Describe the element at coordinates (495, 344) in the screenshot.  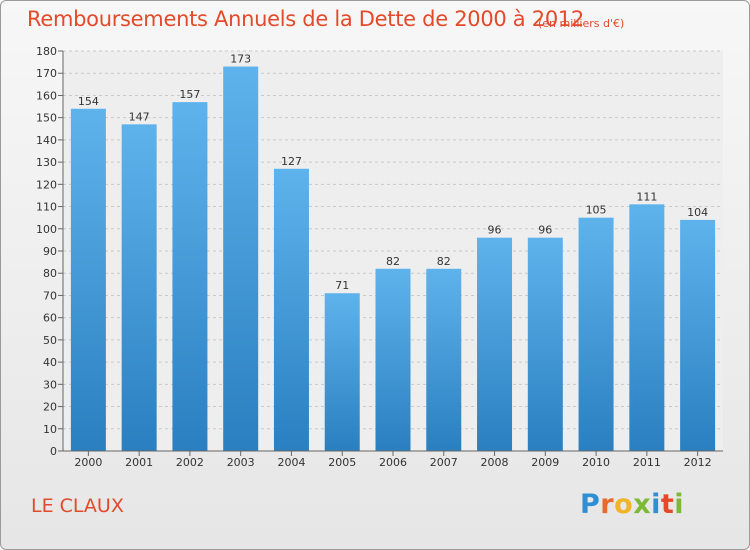
I see `bar-2008` at that location.